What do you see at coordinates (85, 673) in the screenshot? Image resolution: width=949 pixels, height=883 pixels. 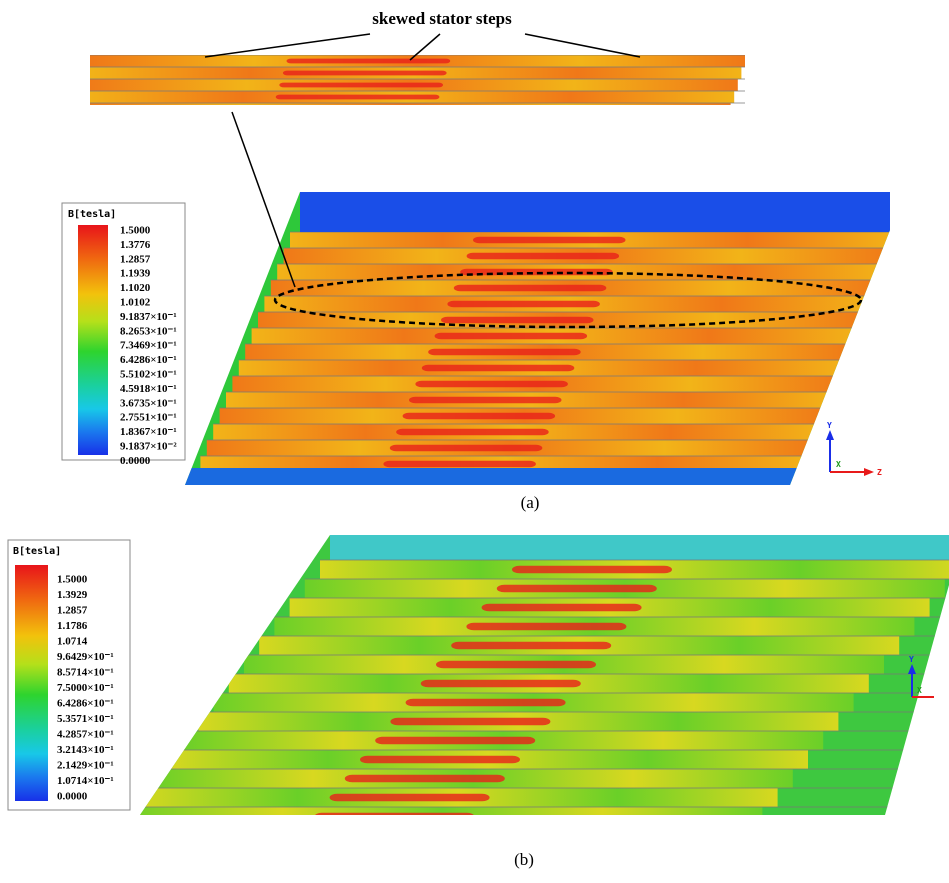 I see `legend-label: 8.5714×10⁻¹` at bounding box center [85, 673].